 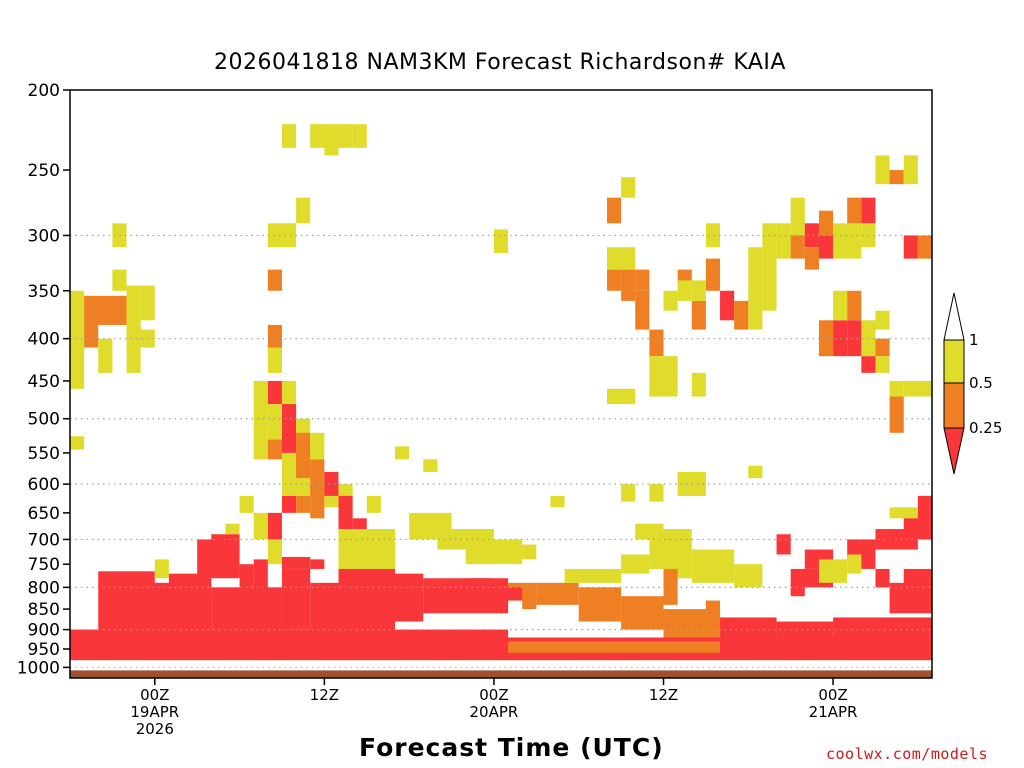 I want to click on legend-swatch, so click(x=954, y=361).